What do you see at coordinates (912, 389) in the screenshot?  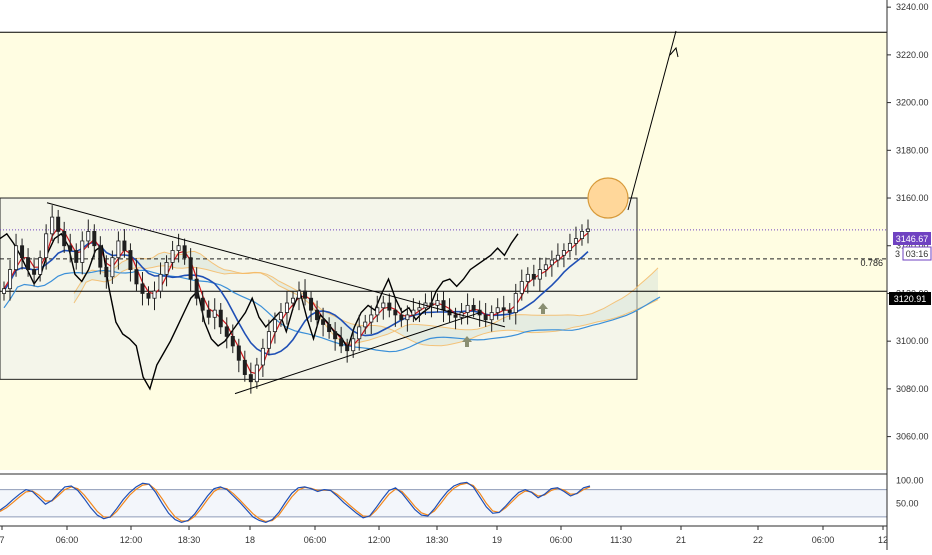 I see `price-axis-label: 3080.00` at bounding box center [912, 389].